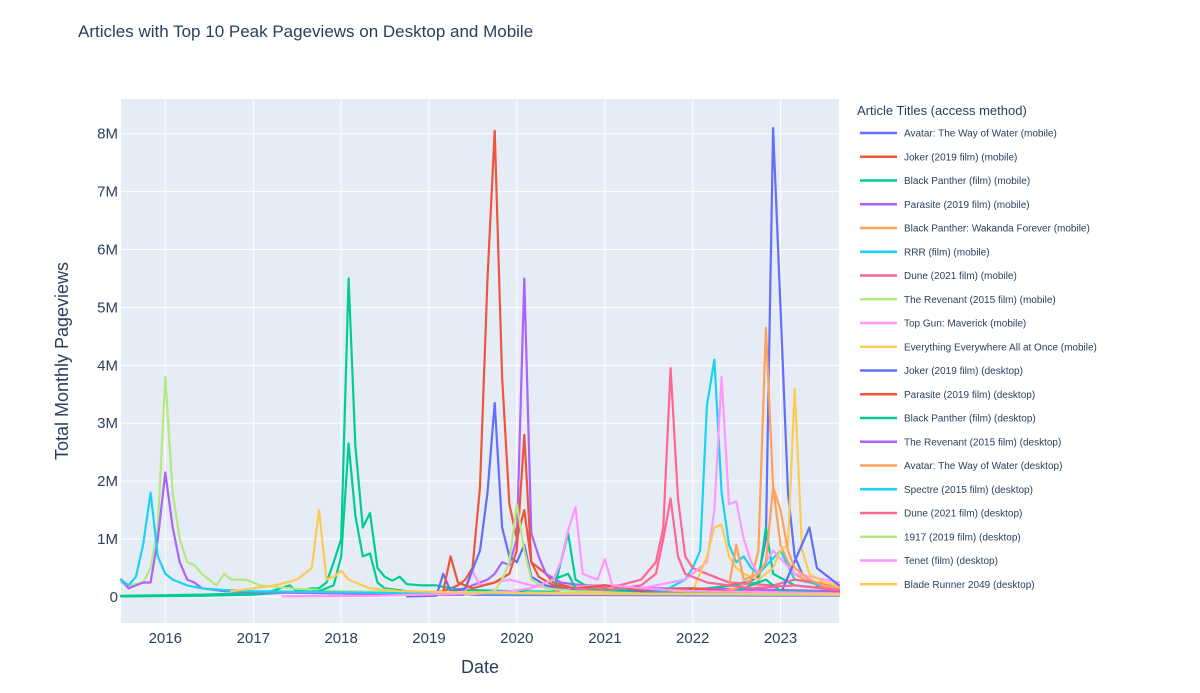 This screenshot has height=693, width=1200. What do you see at coordinates (428, 638) in the screenshot?
I see `x-tick-label: 2019` at bounding box center [428, 638].